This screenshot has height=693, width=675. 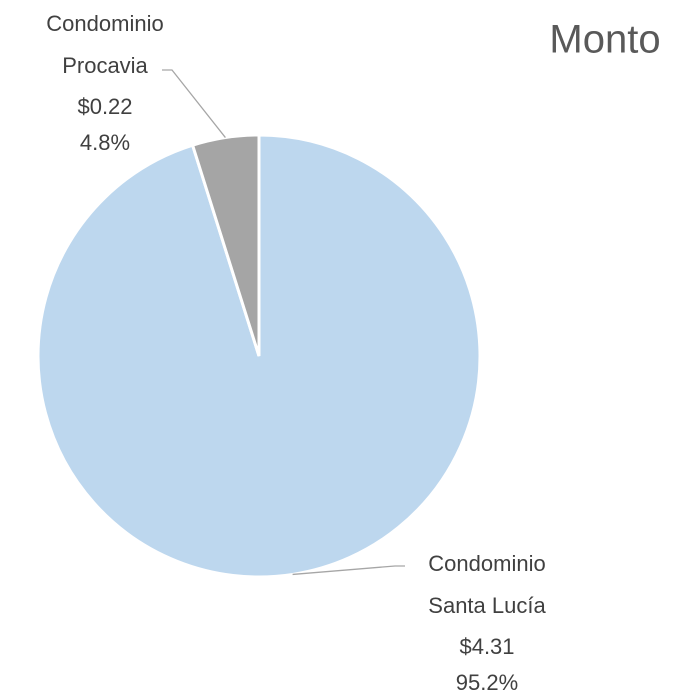 What do you see at coordinates (487, 681) in the screenshot?
I see `percent-label: 95.2%` at bounding box center [487, 681].